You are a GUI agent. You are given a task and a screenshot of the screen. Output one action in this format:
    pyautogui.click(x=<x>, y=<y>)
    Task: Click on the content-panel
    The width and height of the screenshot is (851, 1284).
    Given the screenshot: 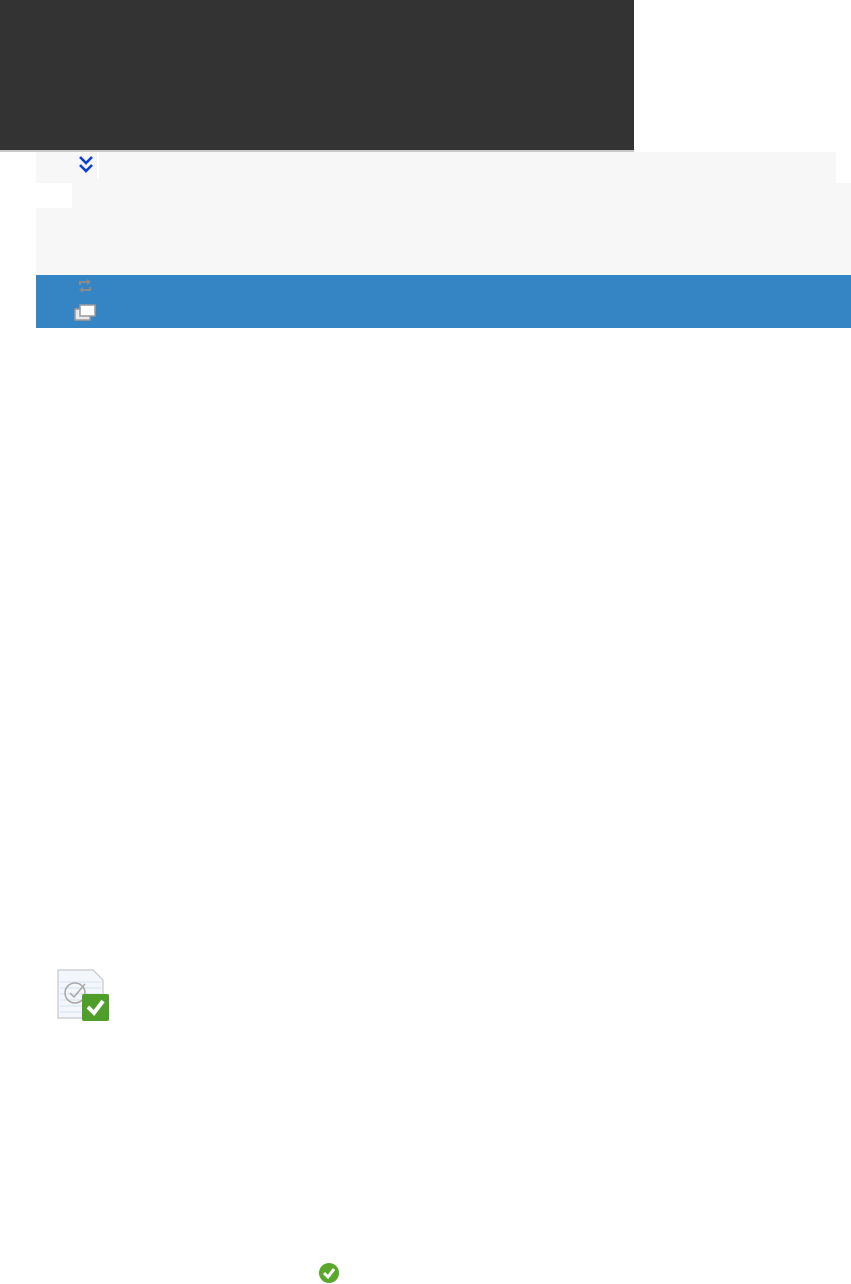 What is the action you would take?
    pyautogui.click(x=443, y=229)
    